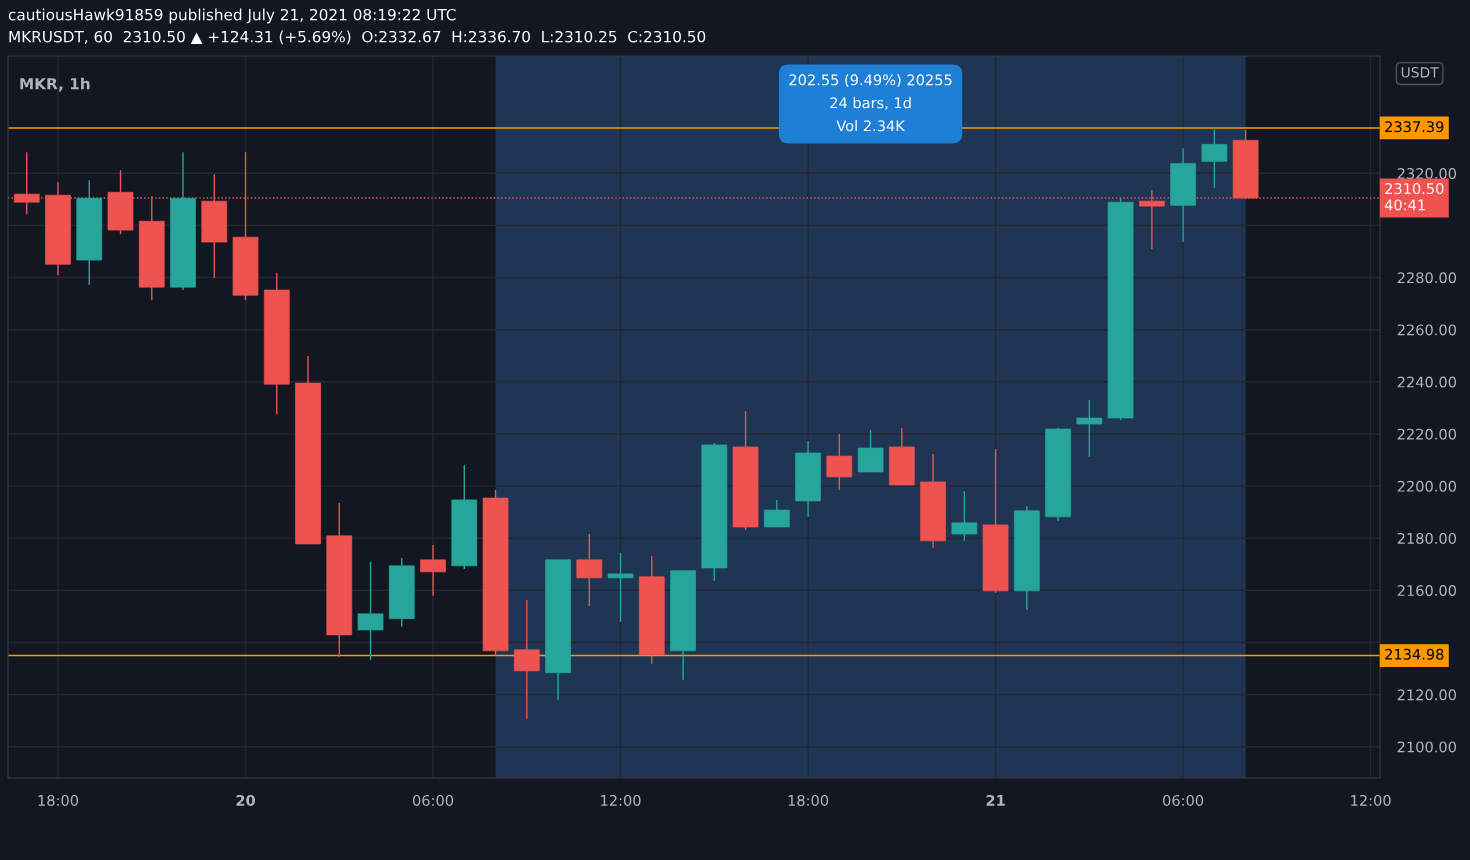 This screenshot has width=1470, height=860. I want to click on y-axis-title: USDT, so click(1420, 72).